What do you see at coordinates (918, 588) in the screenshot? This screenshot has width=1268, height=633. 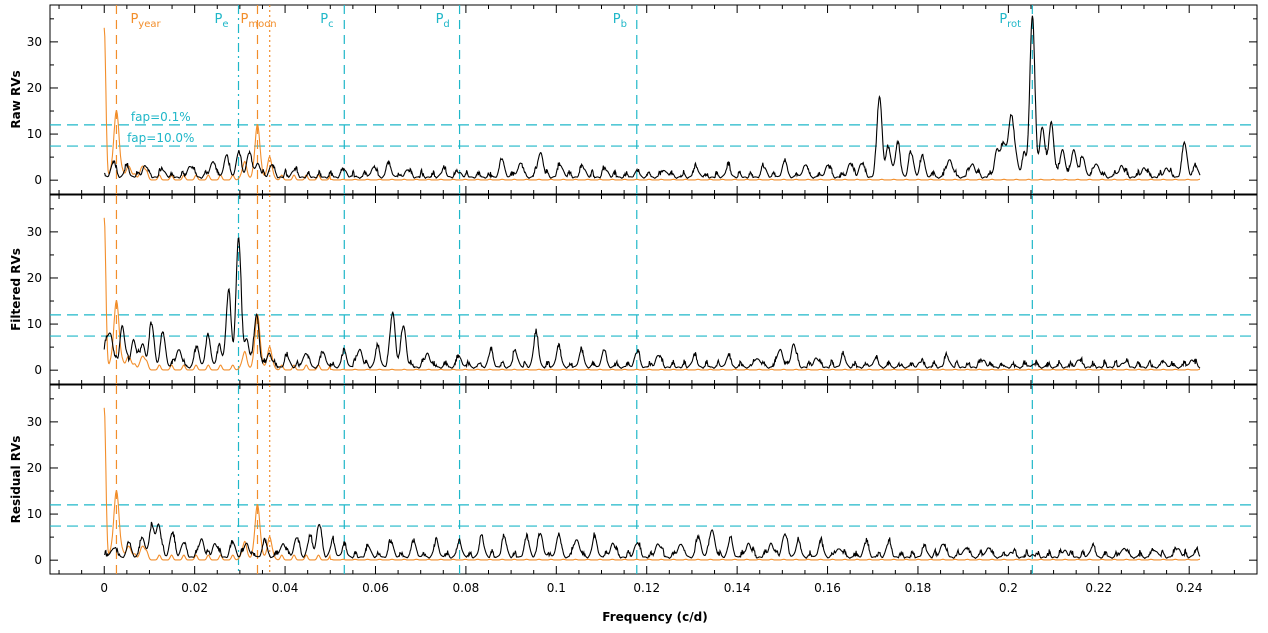 I see `x-tick-label: 0.18` at bounding box center [918, 588].